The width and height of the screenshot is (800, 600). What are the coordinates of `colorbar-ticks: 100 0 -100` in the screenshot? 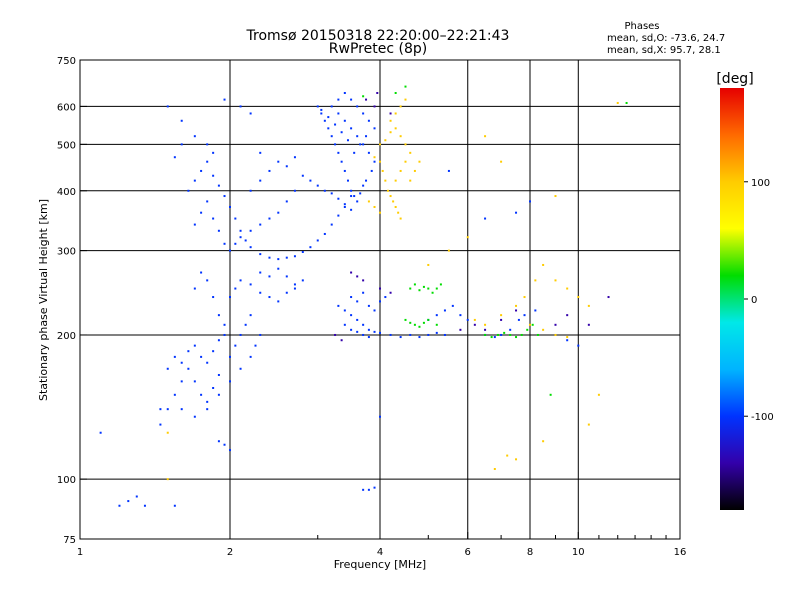 It's located at (759, 300).